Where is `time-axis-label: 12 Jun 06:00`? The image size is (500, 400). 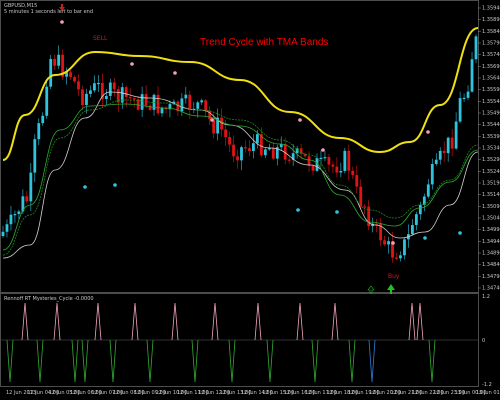
time-axis-label: 12 Jun 06:00 is located at coordinates (86, 393).